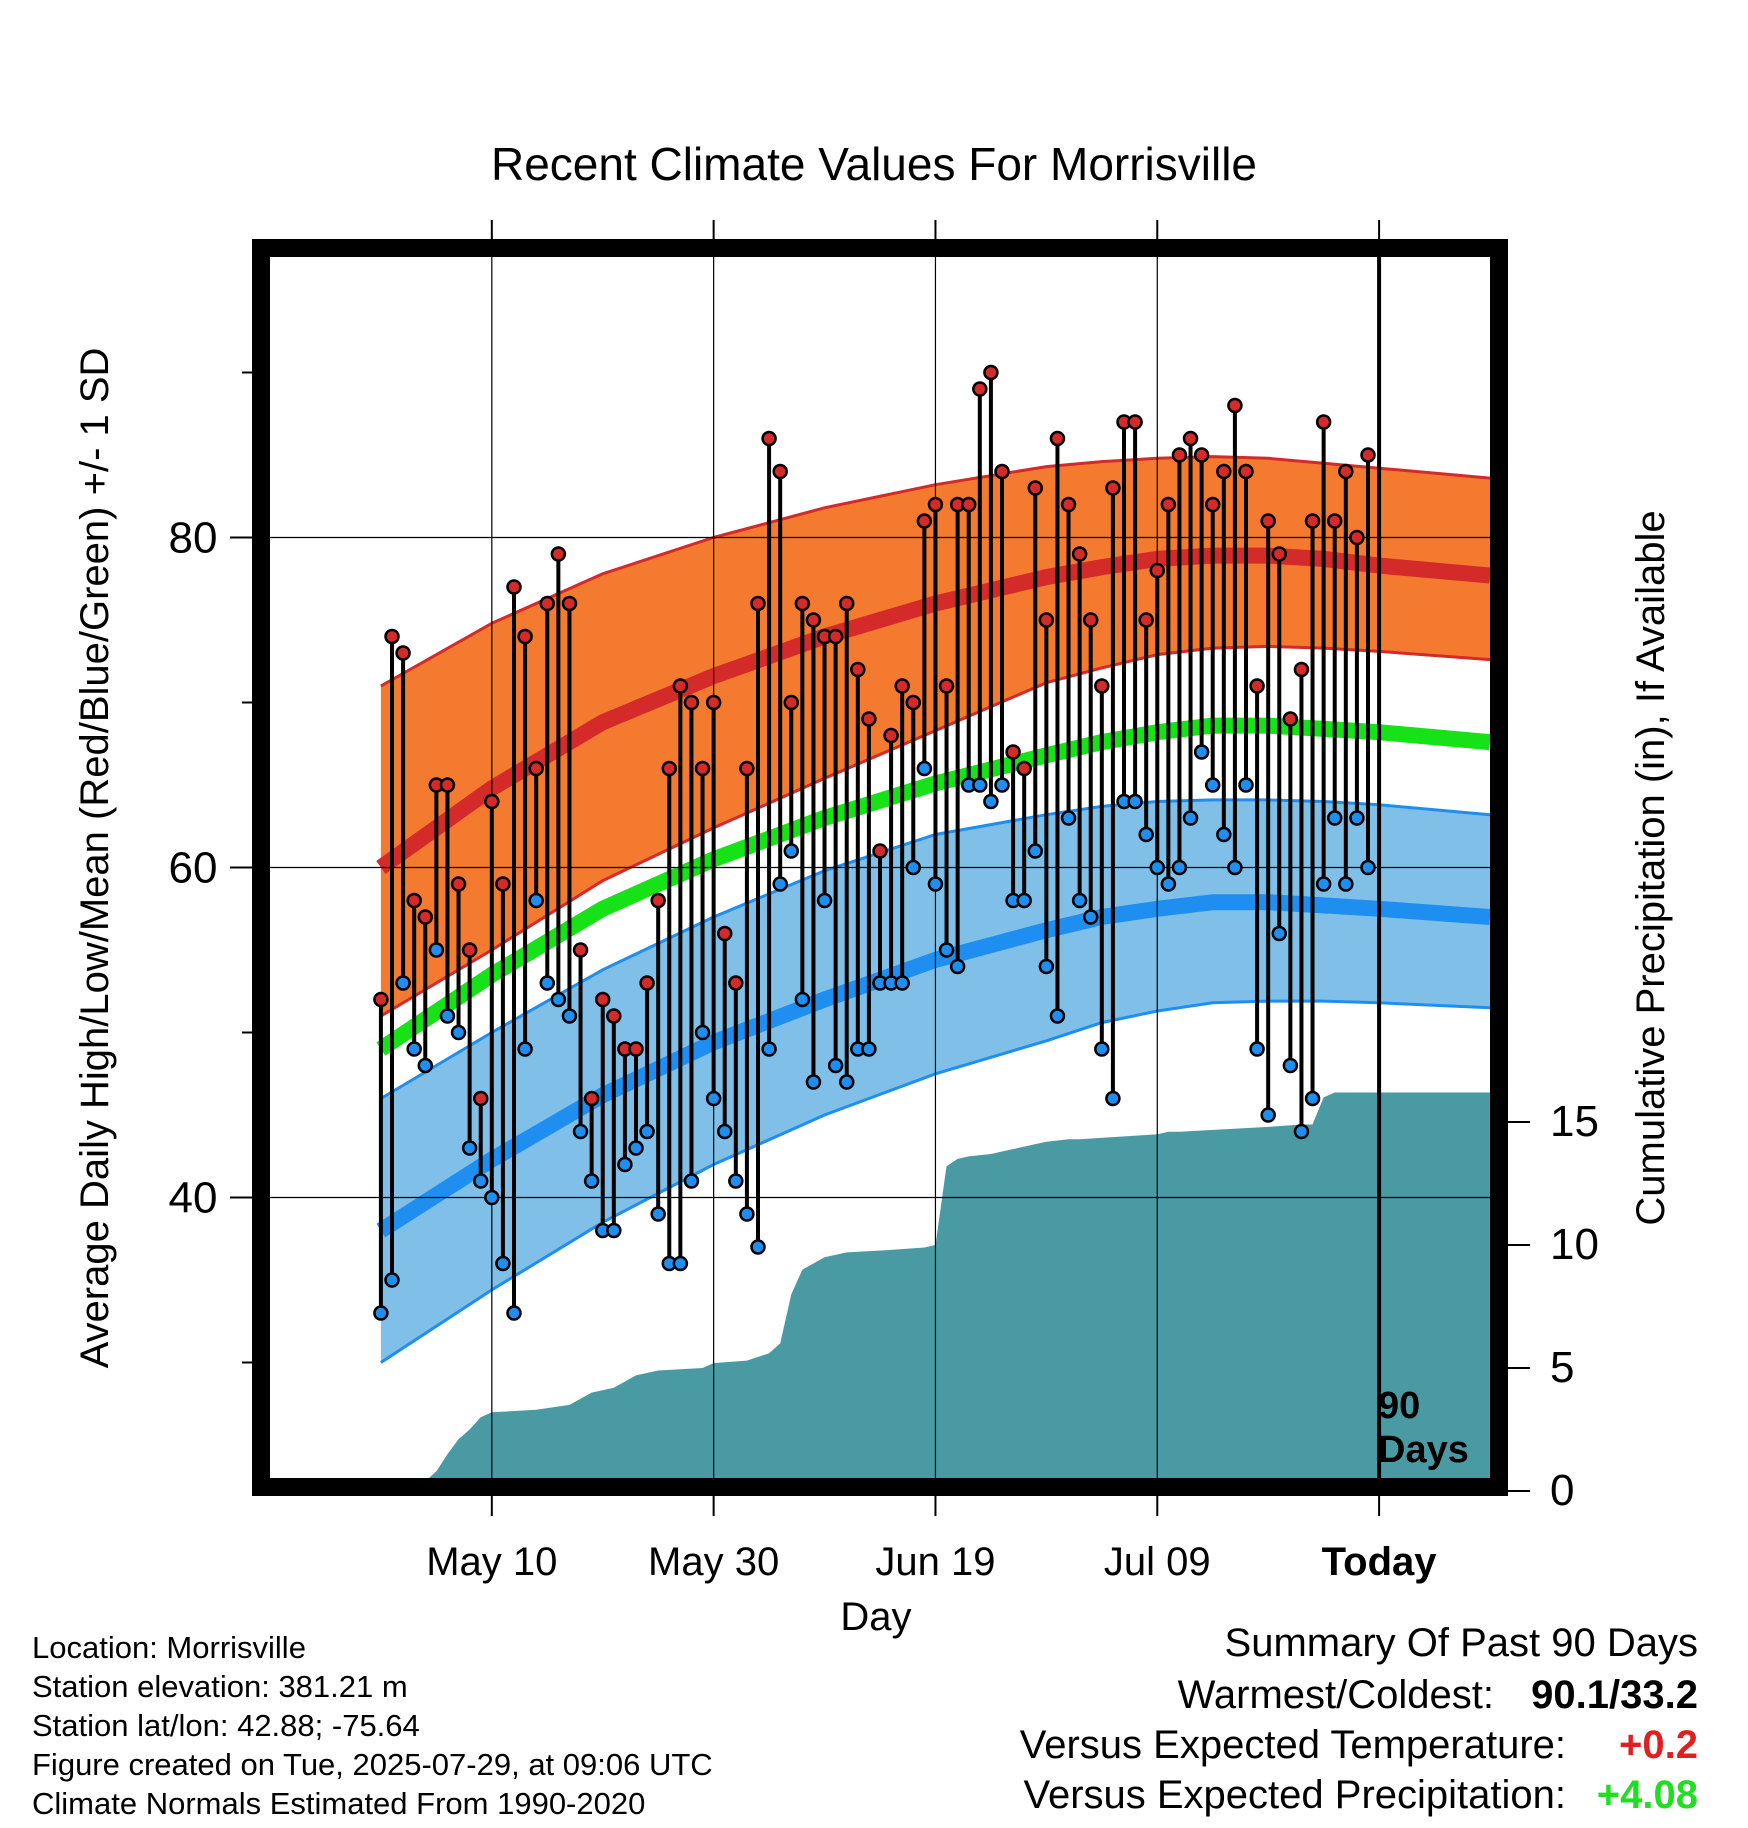 The height and width of the screenshot is (1828, 1748). I want to click on info-latlon: Station lat/lon: 42.88; -75.64, so click(226, 1725).